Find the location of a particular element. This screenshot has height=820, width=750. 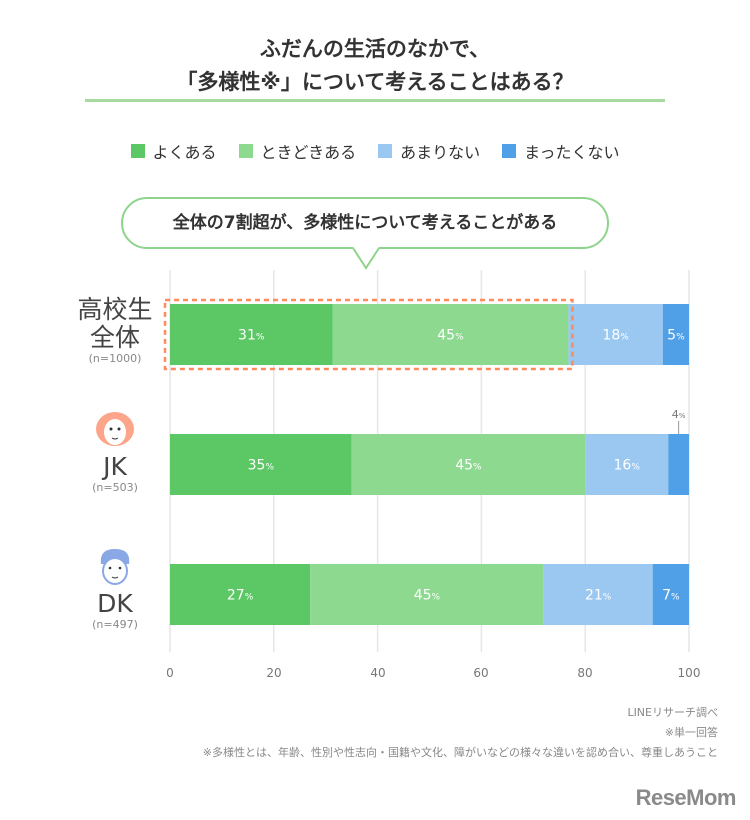

row-label-line: DK is located at coordinates (115, 603).